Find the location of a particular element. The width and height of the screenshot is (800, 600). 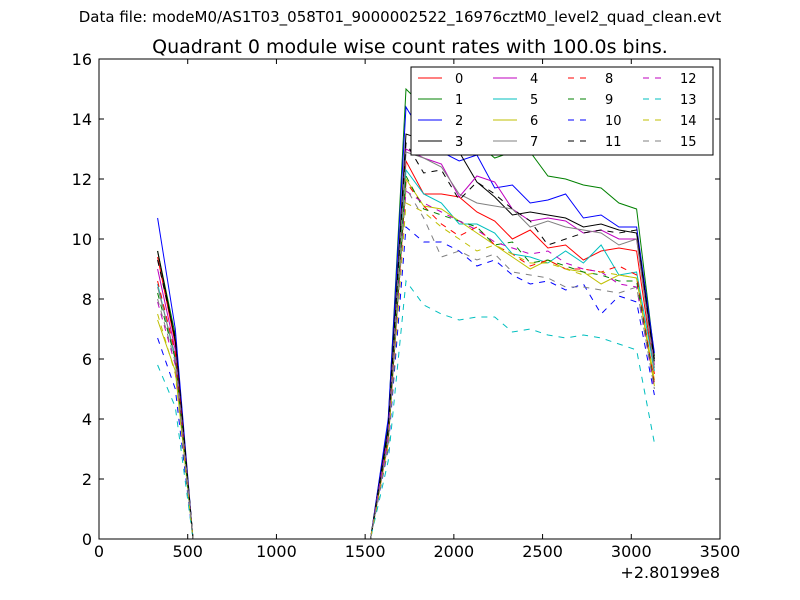

y-tick-label: 16 is located at coordinates (82, 59).